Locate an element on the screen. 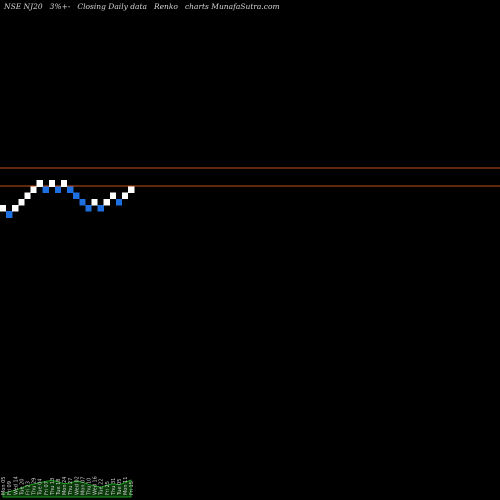 This screenshot has width=500, height=500. x-tick-label: Tue 05 is located at coordinates (120, 488).